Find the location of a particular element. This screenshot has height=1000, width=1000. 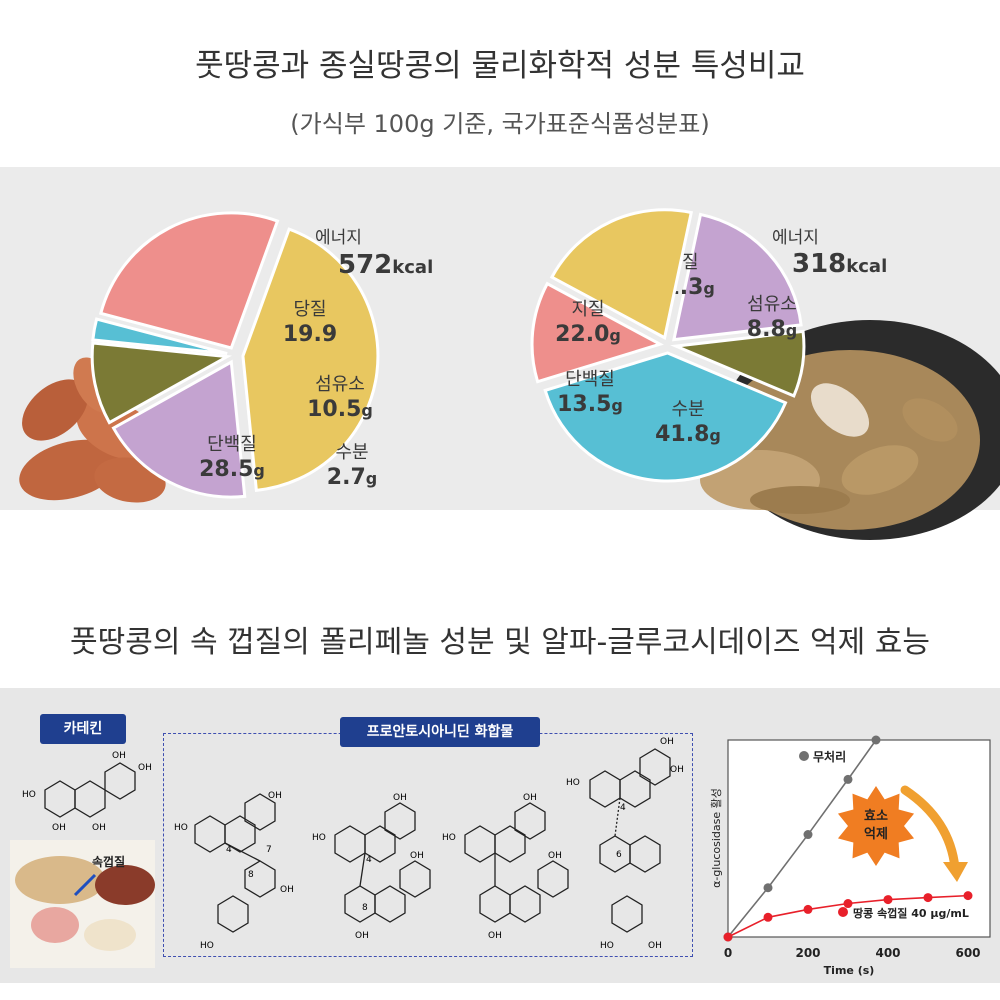

catechin-tag: 카테킨 is located at coordinates (83, 729).